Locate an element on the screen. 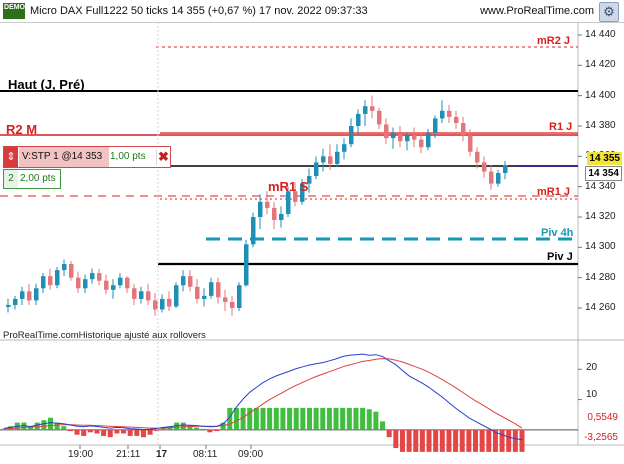 The height and width of the screenshot is (464, 624). level-label-piv4h: Piv 4h is located at coordinates (557, 233).